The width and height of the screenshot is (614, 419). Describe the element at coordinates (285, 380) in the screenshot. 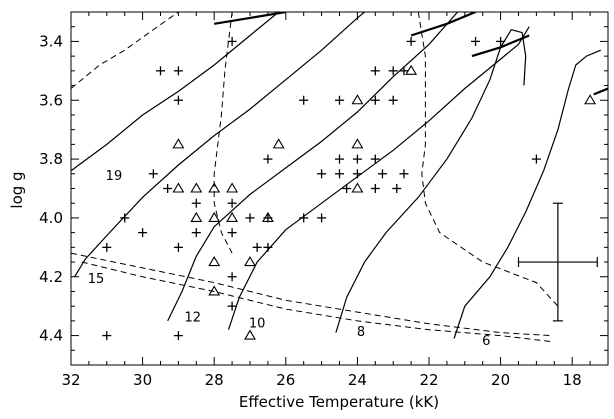

I see `x-tick-label: 26` at that location.